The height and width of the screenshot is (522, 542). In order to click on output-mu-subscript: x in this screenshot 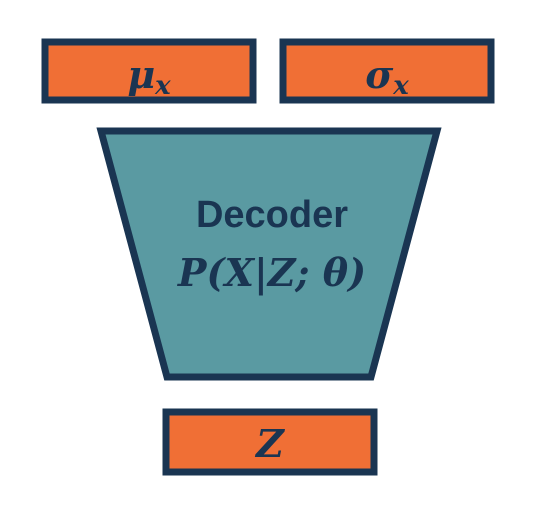, I will do `click(162, 86)`.